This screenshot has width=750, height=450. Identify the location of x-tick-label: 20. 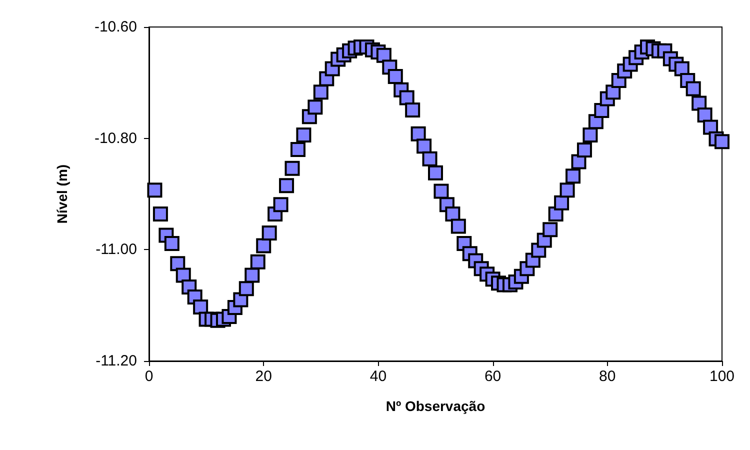
(263, 376).